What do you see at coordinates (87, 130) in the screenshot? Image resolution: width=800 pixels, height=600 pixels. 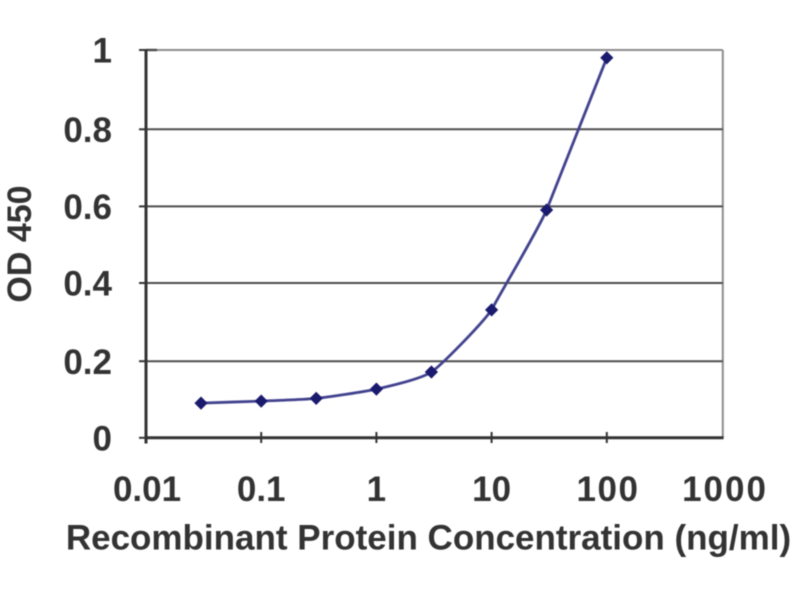 I see `svg-text: 0.8` at bounding box center [87, 130].